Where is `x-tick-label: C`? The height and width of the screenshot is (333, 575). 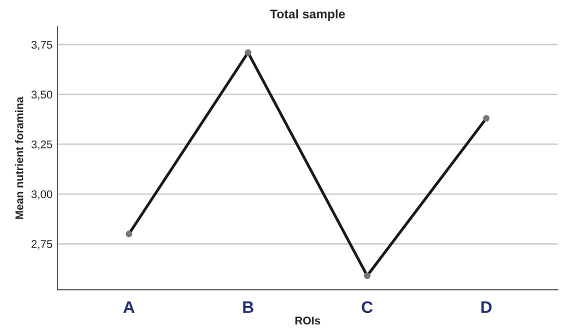
x-tick-label: C is located at coordinates (367, 307).